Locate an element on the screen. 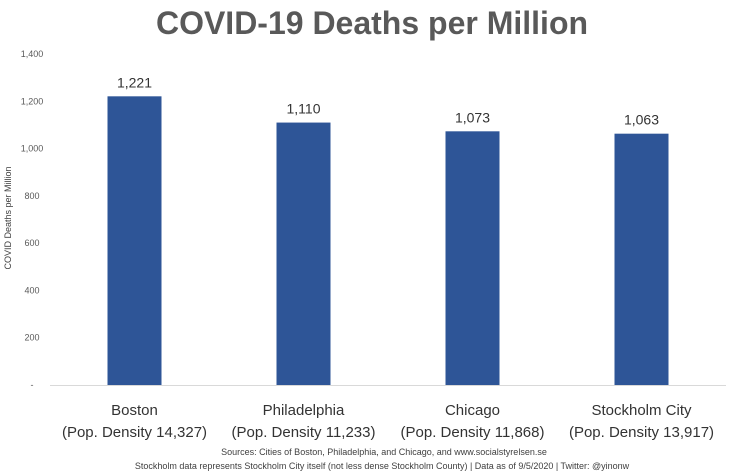 This screenshot has height=476, width=744. category-label: Stockholm City is located at coordinates (641, 410).